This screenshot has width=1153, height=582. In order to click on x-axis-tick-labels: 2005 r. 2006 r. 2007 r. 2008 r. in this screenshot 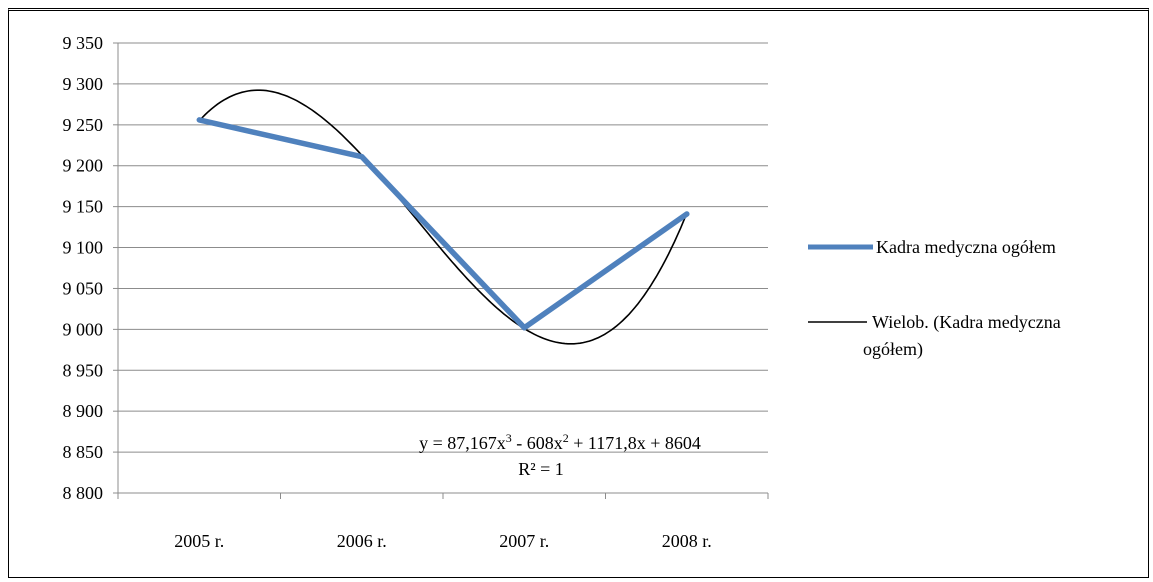, I will do `click(443, 541)`.